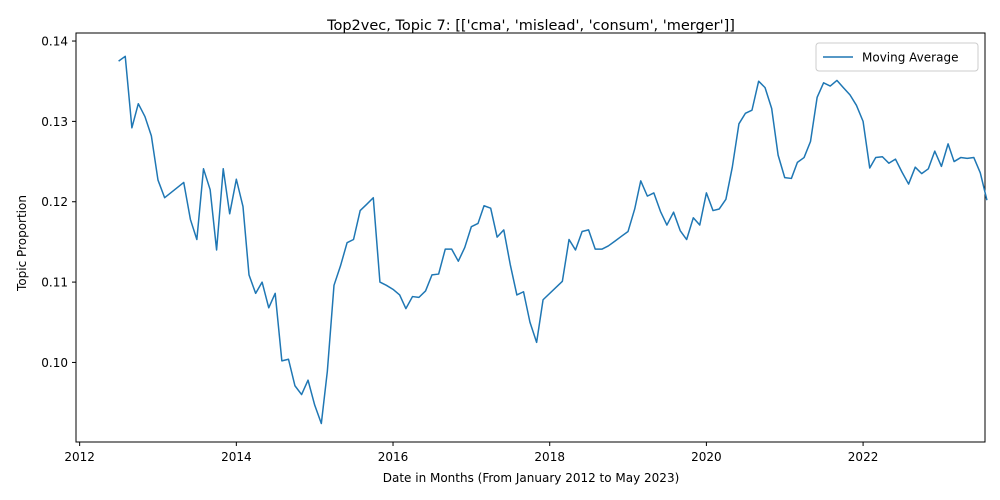 The image size is (1000, 500). What do you see at coordinates (54, 122) in the screenshot?
I see `y-tick-label: 0.13` at bounding box center [54, 122].